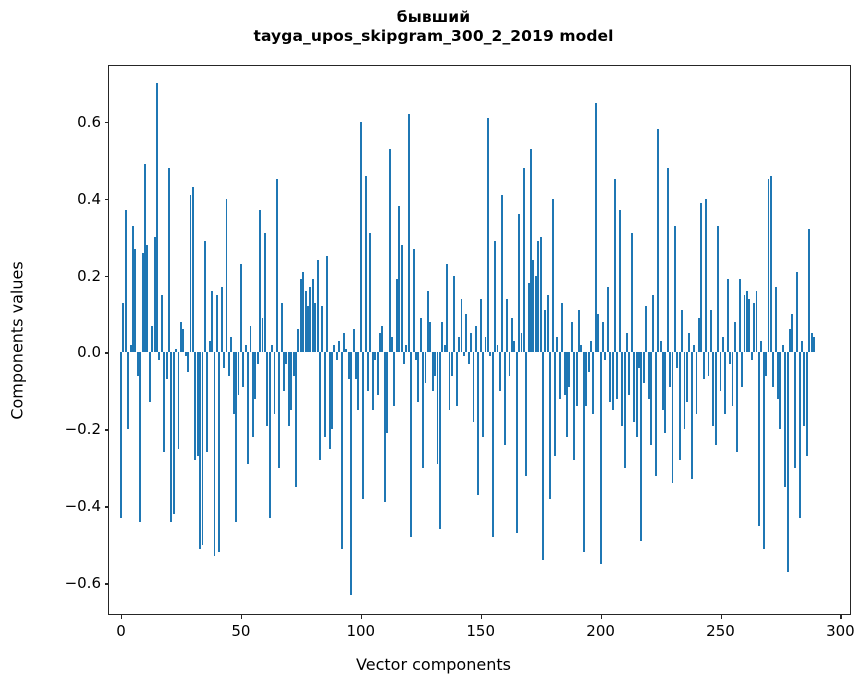 Image resolution: width=867 pixels, height=696 pixels. I want to click on y-tick-label: 0.6, so click(89, 121).